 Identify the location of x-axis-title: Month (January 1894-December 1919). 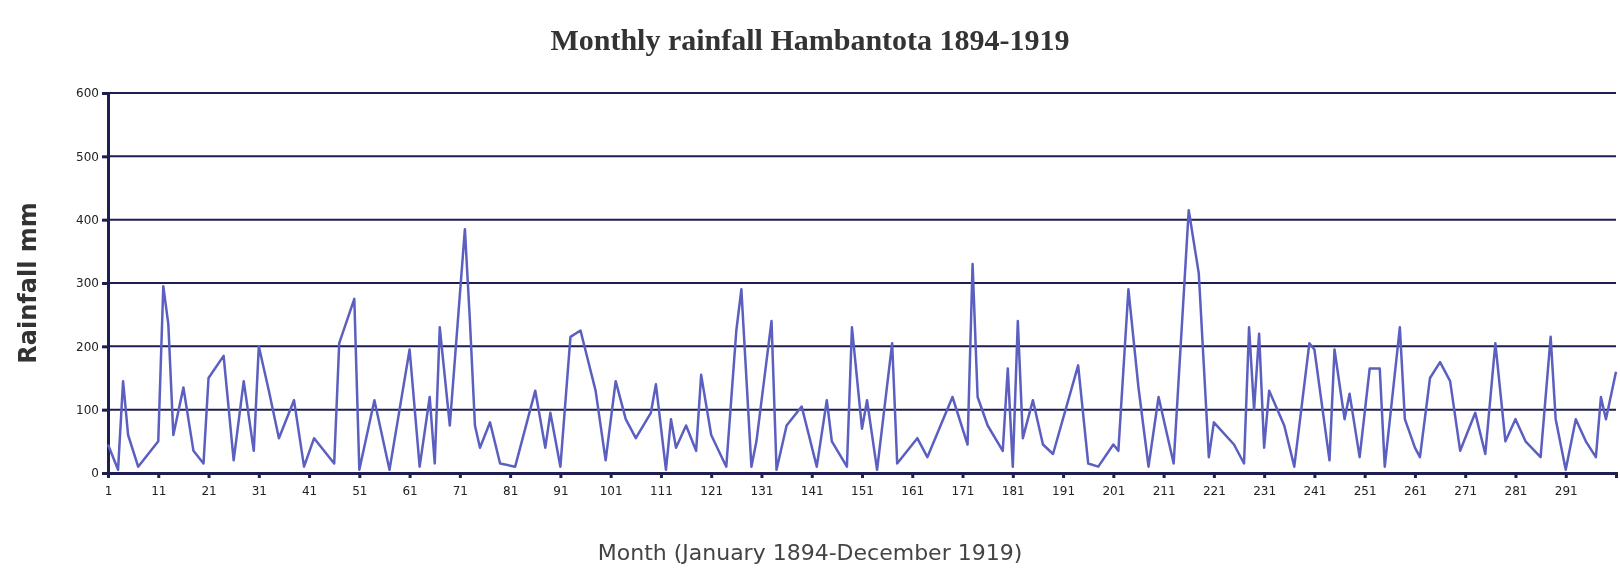
(810, 552).